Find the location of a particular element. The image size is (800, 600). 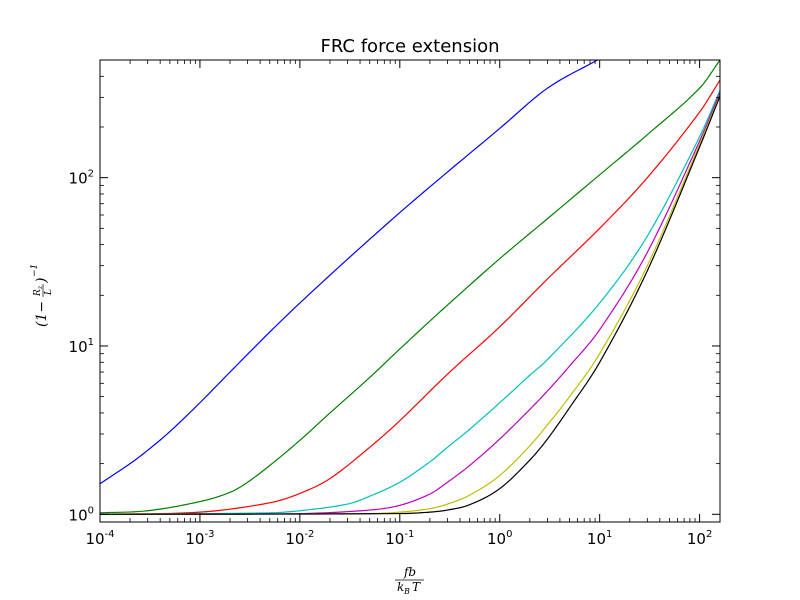

x-axis-label: fb k B T is located at coordinates (409, 580).